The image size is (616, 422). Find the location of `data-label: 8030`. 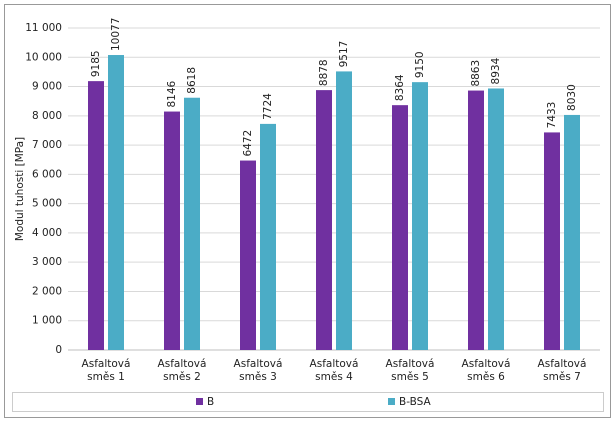

data-label: 8030 is located at coordinates (572, 97).